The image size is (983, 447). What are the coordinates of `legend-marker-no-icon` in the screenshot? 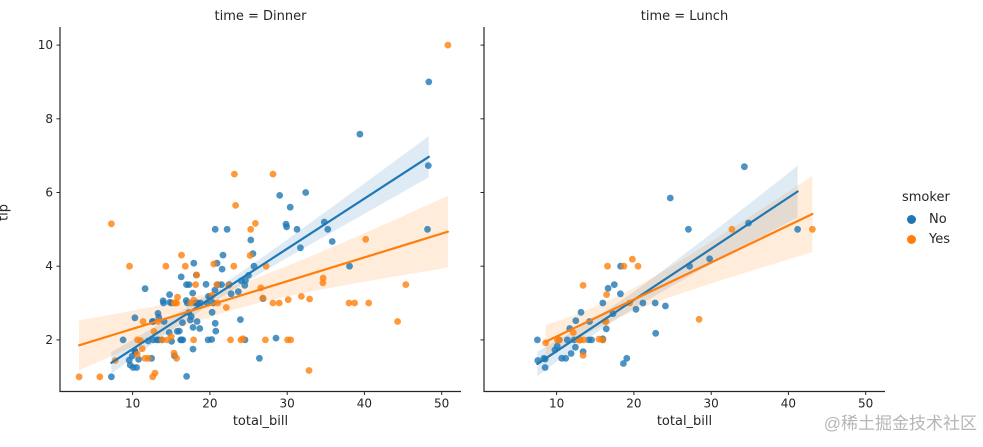 It's located at (911, 219).